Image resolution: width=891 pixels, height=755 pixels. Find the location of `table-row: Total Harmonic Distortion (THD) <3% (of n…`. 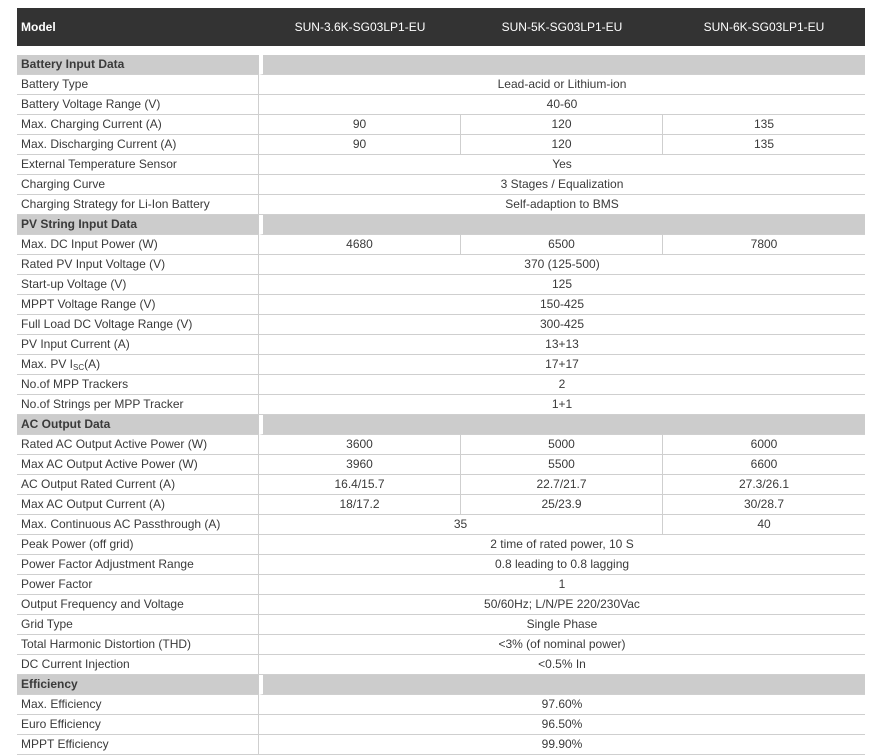

table-row: Total Harmonic Distortion (THD) <3% (of n… is located at coordinates (441, 645).